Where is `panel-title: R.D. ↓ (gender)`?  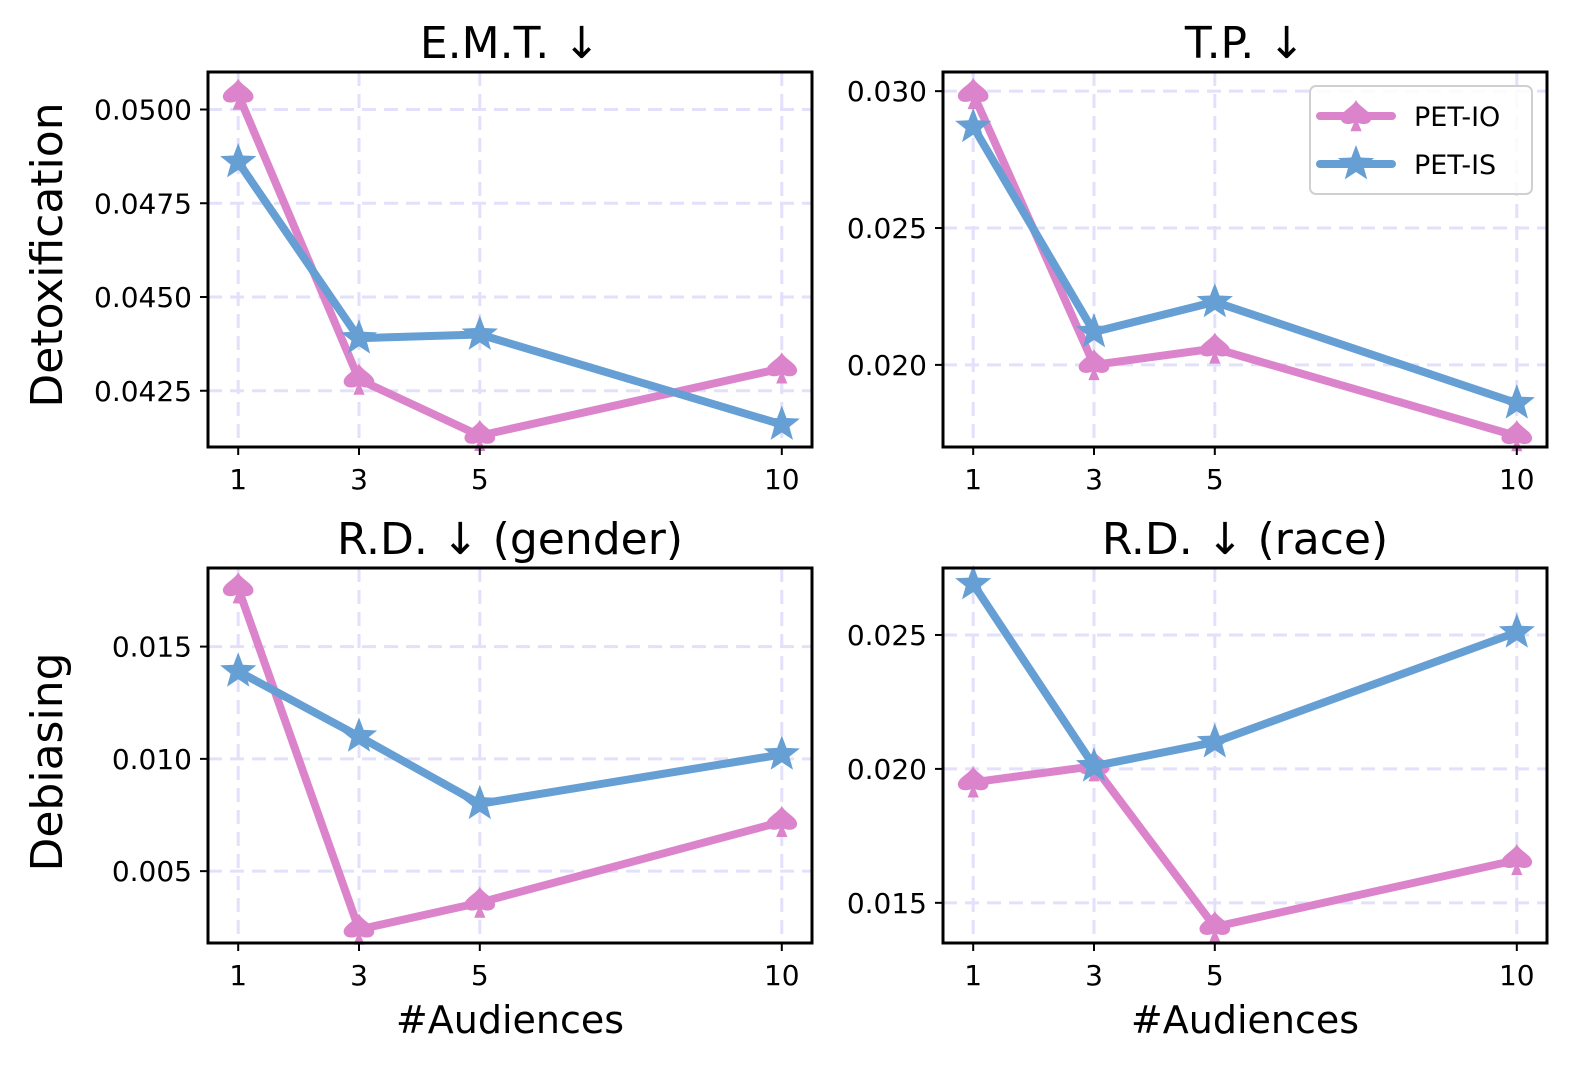 panel-title: R.D. ↓ (gender) is located at coordinates (510, 539).